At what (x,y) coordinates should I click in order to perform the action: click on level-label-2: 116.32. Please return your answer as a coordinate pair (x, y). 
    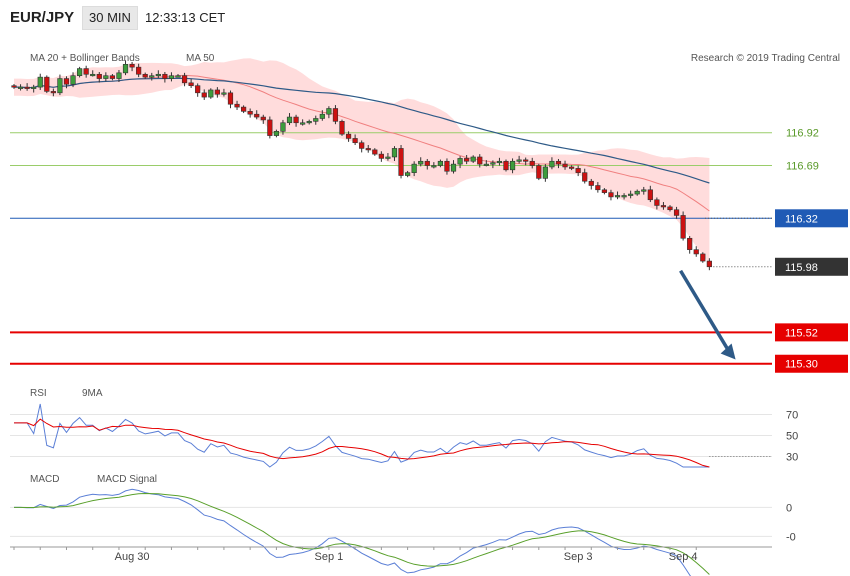
    Looking at the image, I should click on (801, 219).